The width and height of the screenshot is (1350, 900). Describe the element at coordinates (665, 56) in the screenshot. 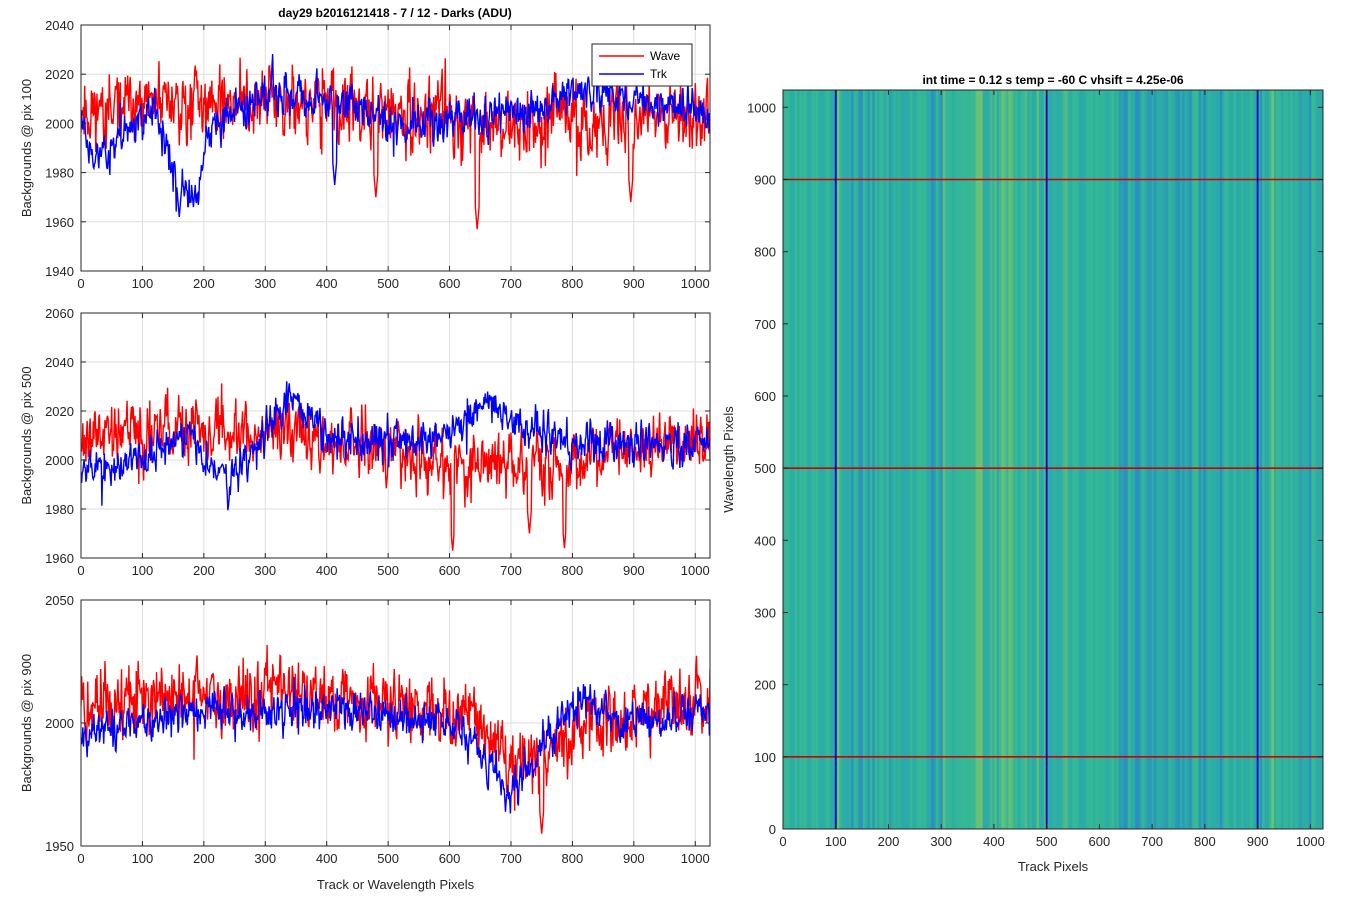

I see `legend-label-wave: Wave` at that location.